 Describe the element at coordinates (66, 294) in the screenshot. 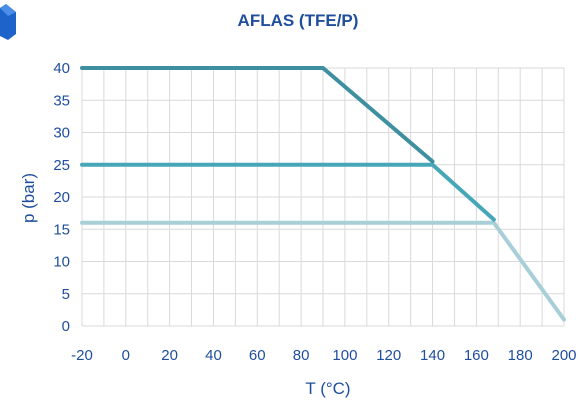

I see `y-tick-label: 5` at that location.